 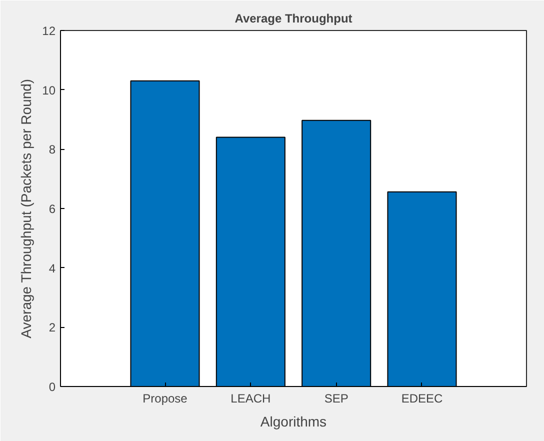 What do you see at coordinates (422, 399) in the screenshot?
I see `x-tick-label: EDEEC` at bounding box center [422, 399].